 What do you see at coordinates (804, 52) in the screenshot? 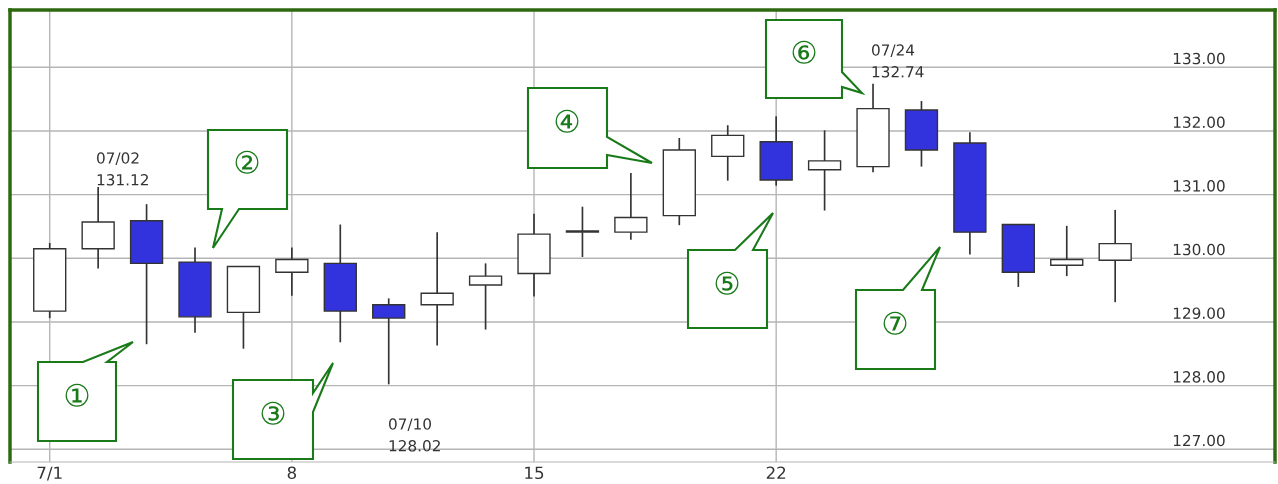
I see `annotation: ⑥` at bounding box center [804, 52].